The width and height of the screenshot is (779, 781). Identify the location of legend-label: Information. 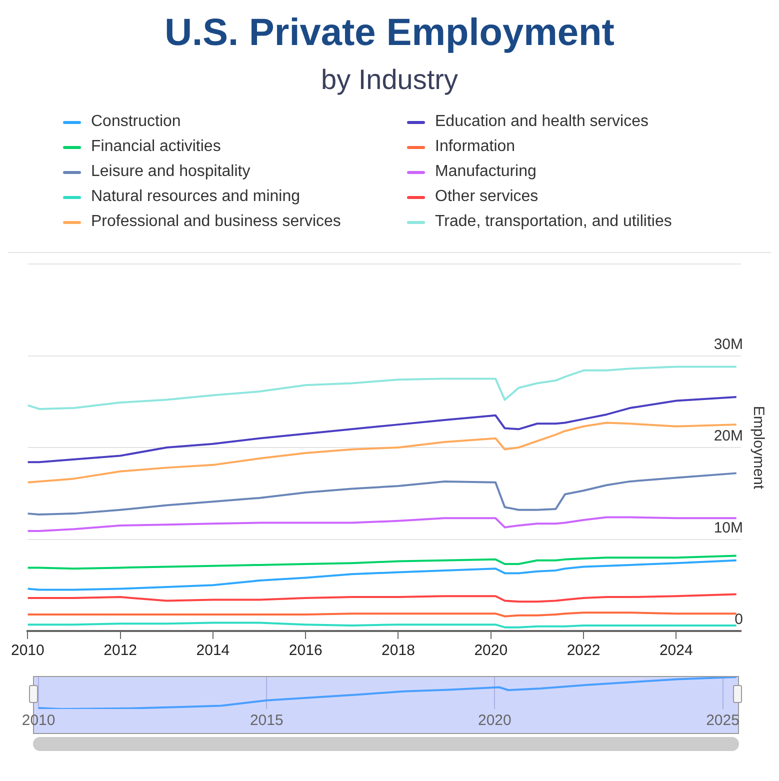
(475, 147).